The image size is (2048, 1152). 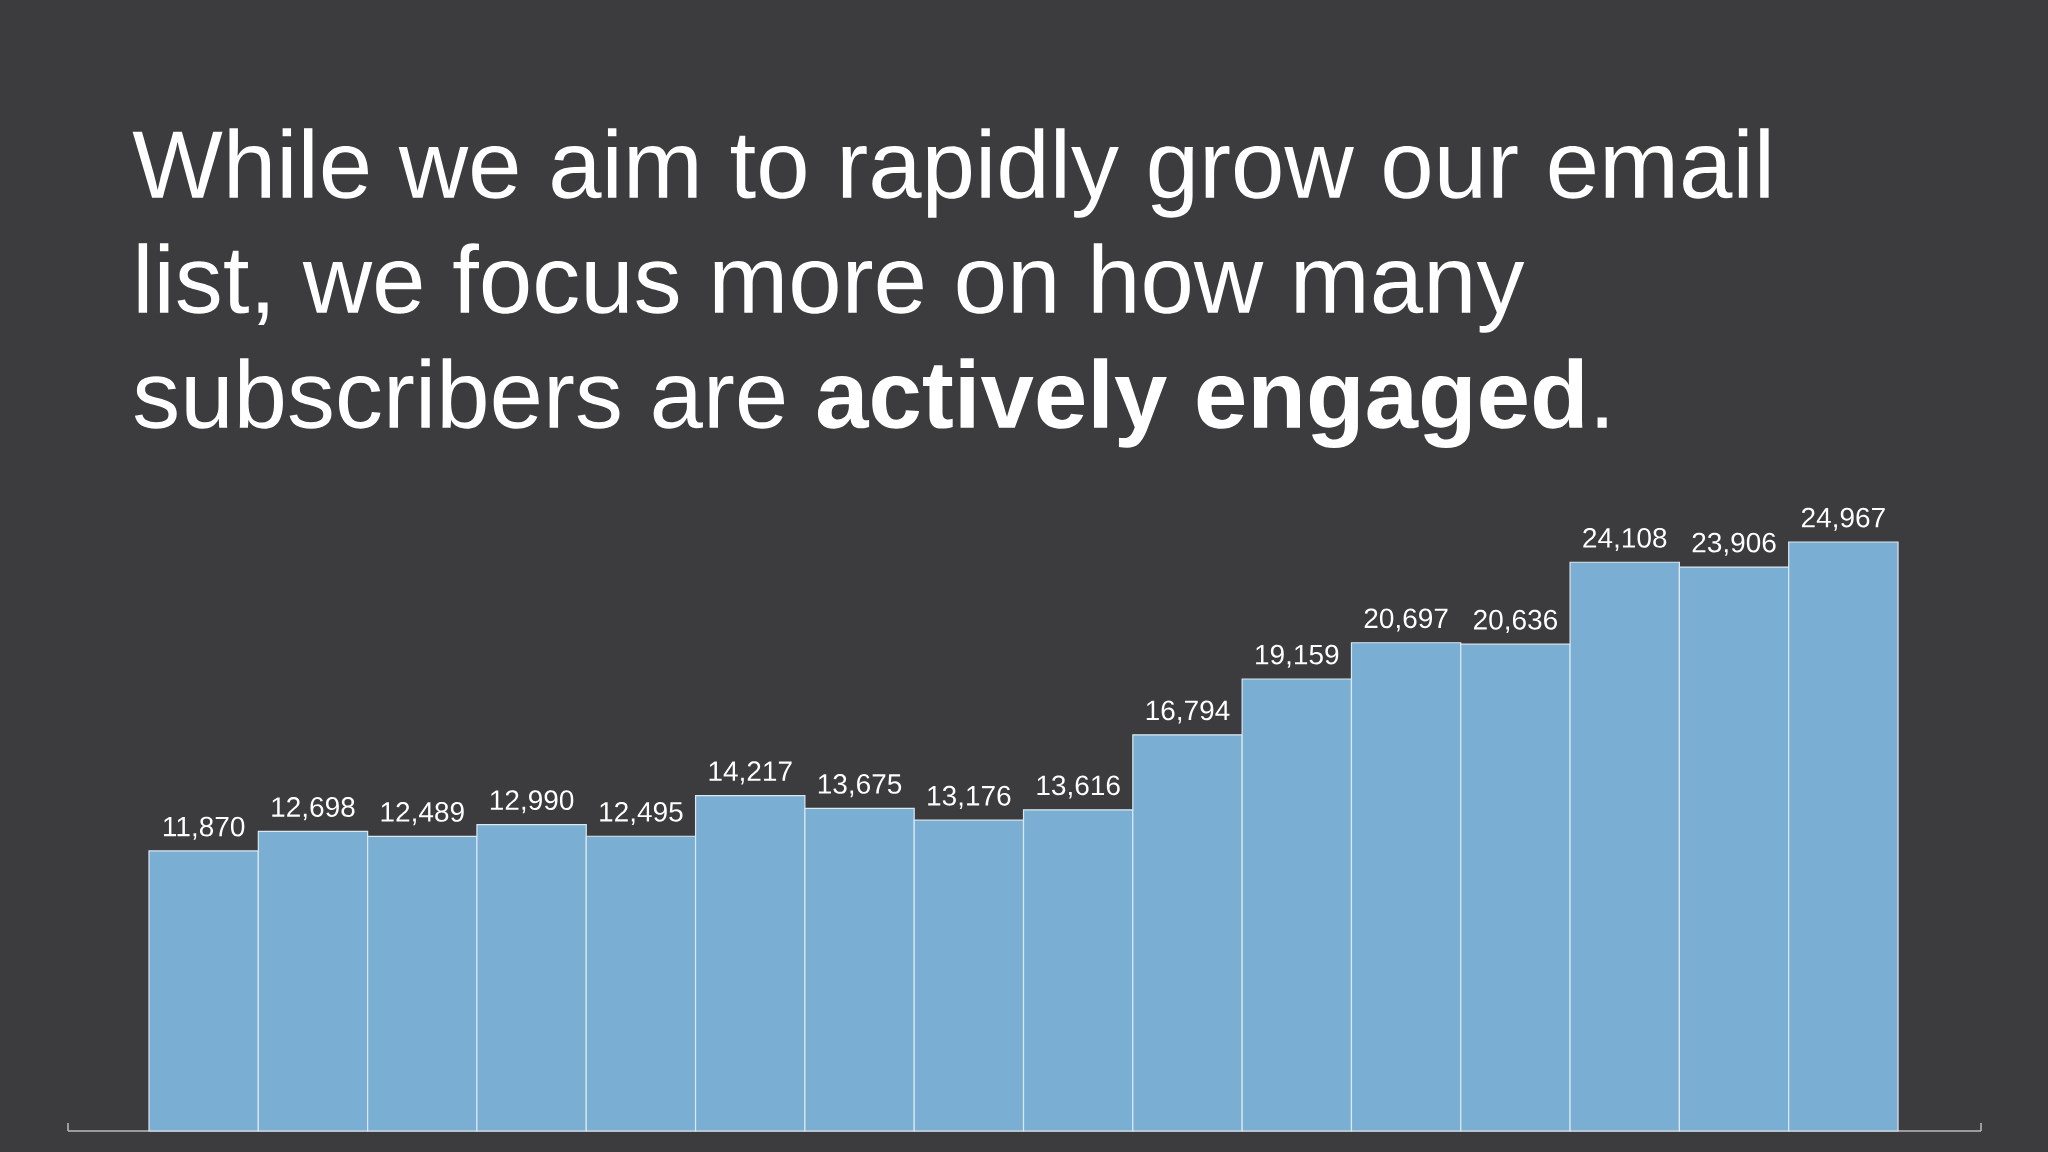 I want to click on data-label: 20,636, so click(x=1515, y=621).